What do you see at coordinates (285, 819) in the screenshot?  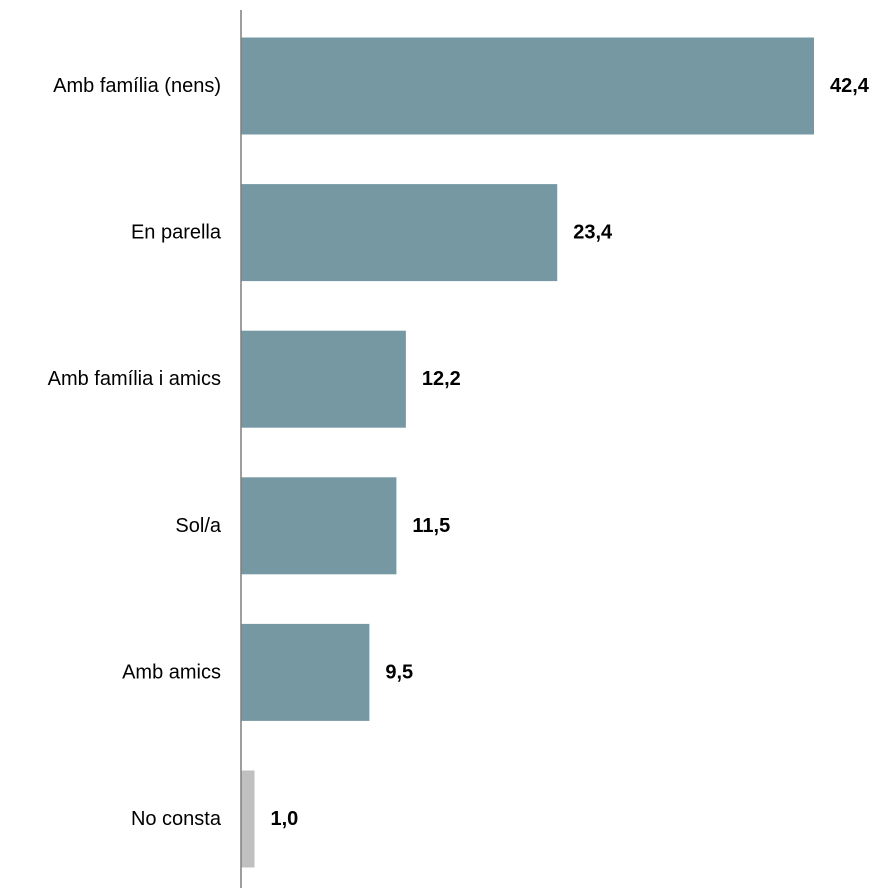 I see `value-label: 1,0` at bounding box center [285, 819].